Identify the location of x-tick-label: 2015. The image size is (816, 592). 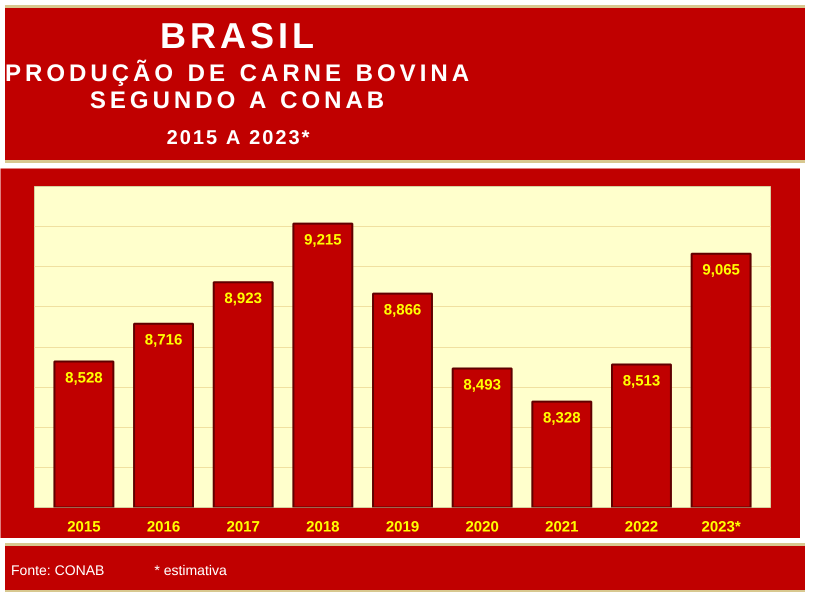
(84, 527).